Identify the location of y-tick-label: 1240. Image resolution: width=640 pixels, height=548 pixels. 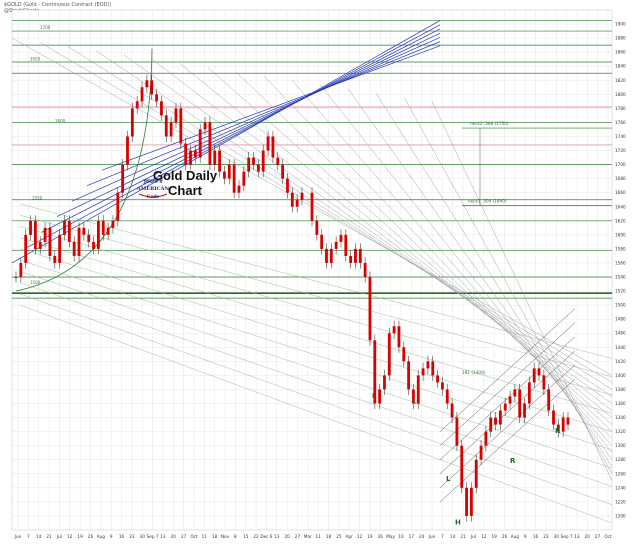
(620, 487).